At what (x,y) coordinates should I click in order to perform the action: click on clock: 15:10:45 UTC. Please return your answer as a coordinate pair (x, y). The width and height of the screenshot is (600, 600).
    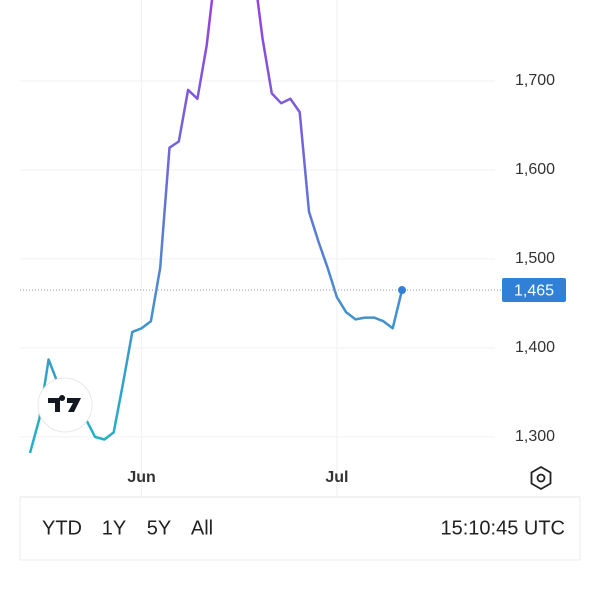
    Looking at the image, I should click on (502, 528).